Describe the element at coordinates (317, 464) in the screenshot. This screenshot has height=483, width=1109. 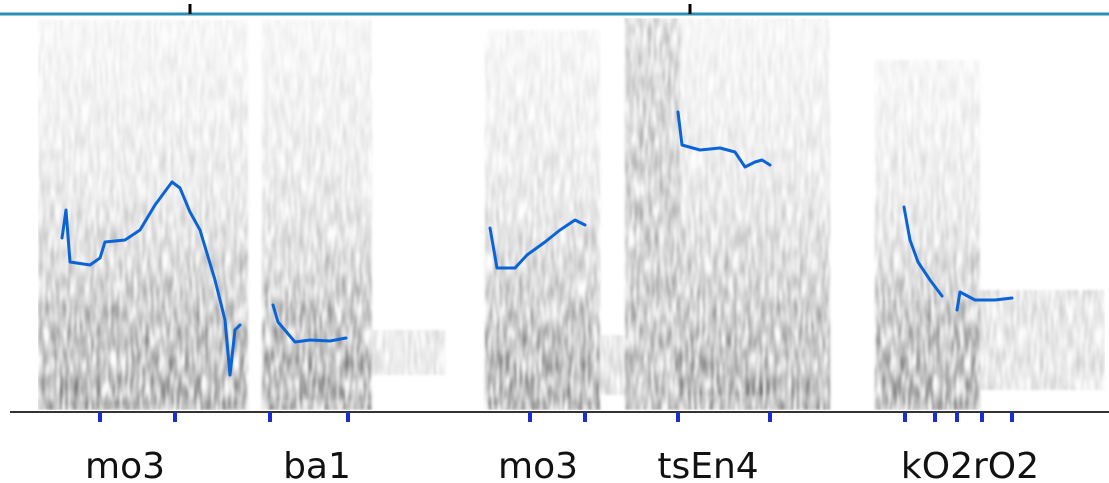
I see `syllable-label: ba1` at that location.